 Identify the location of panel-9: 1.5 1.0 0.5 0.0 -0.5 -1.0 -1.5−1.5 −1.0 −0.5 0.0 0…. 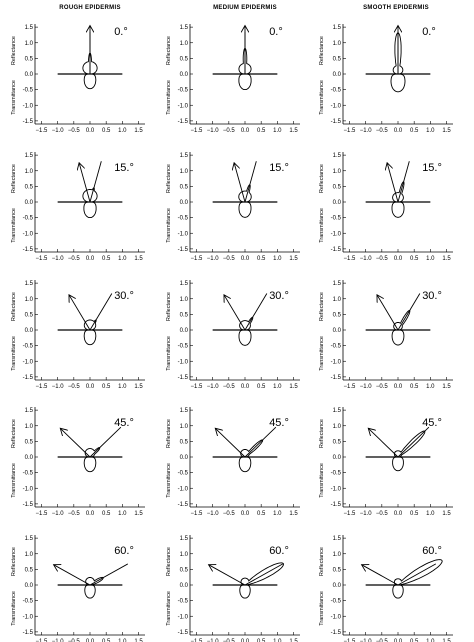
(78, 462).